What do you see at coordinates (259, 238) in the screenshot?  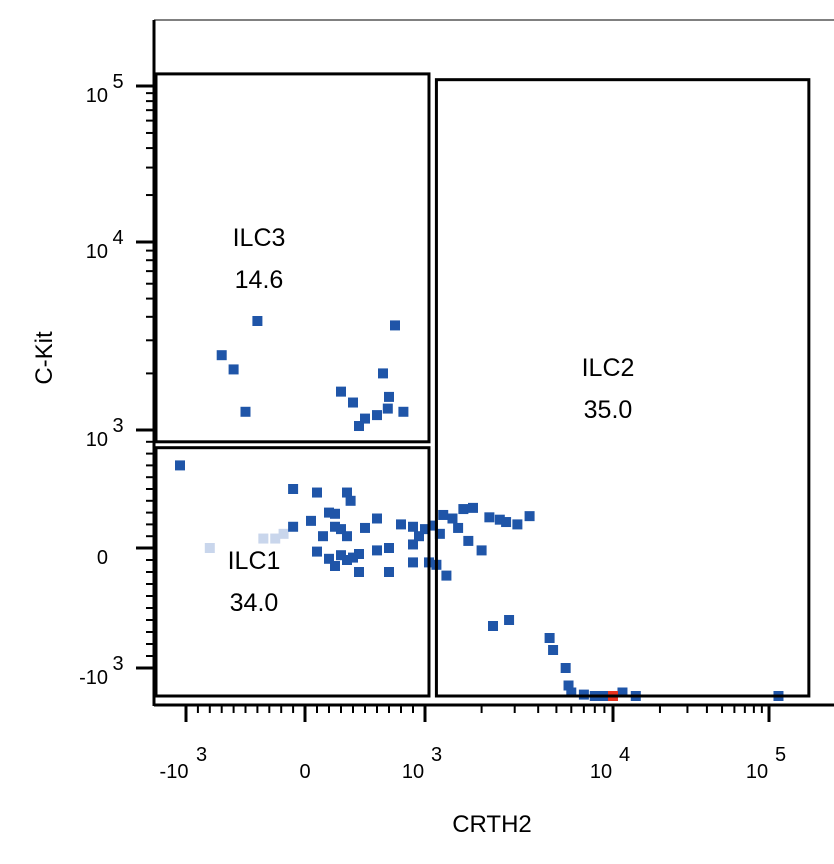 I see `gate-name-label: ILC3` at bounding box center [259, 238].